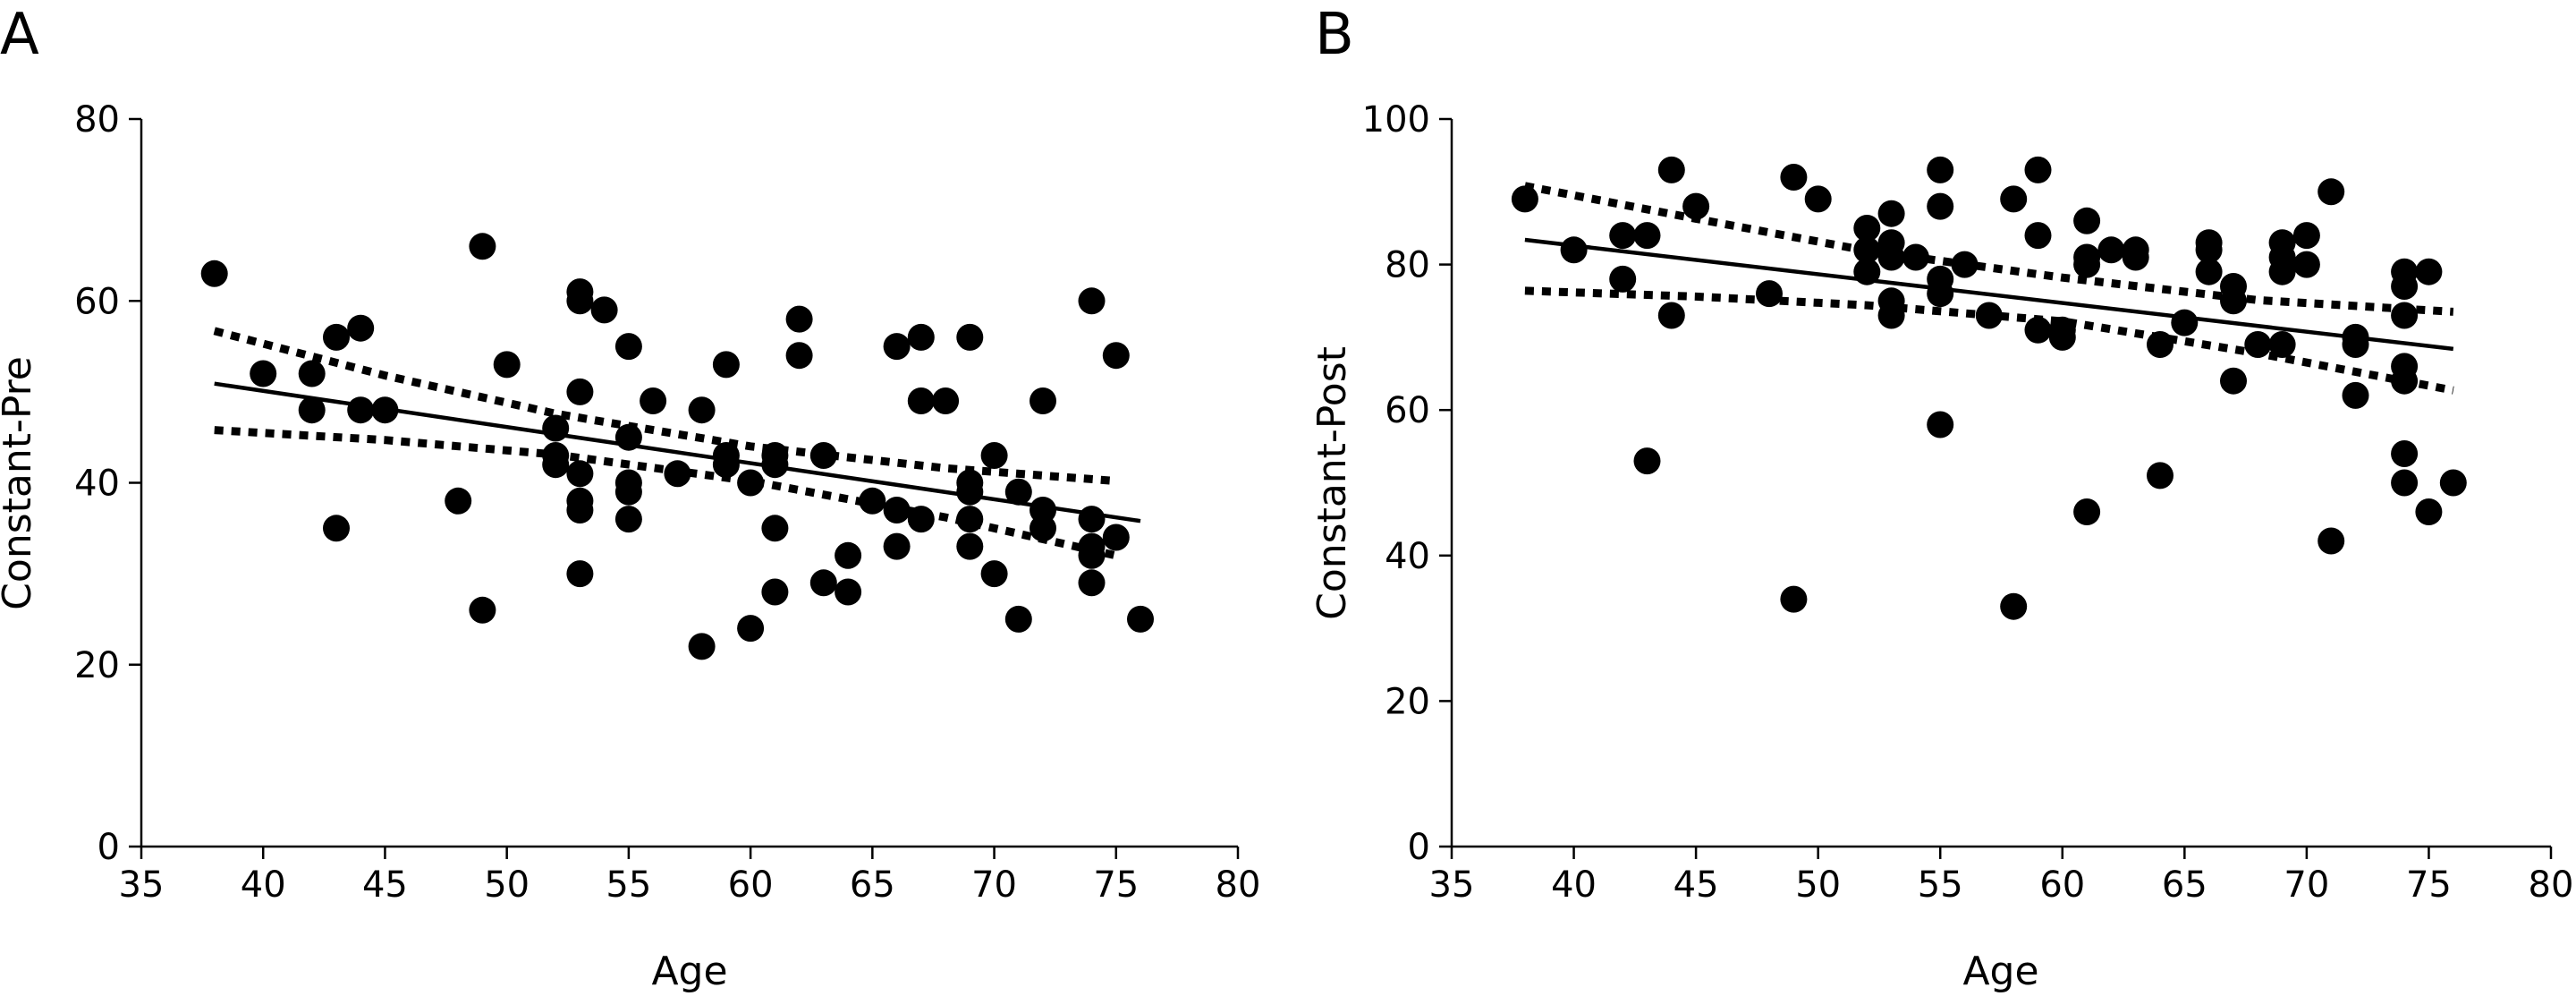 This screenshot has width=2576, height=996. Describe the element at coordinates (1238, 885) in the screenshot. I see `panel-a-x-tick-label: 80` at that location.